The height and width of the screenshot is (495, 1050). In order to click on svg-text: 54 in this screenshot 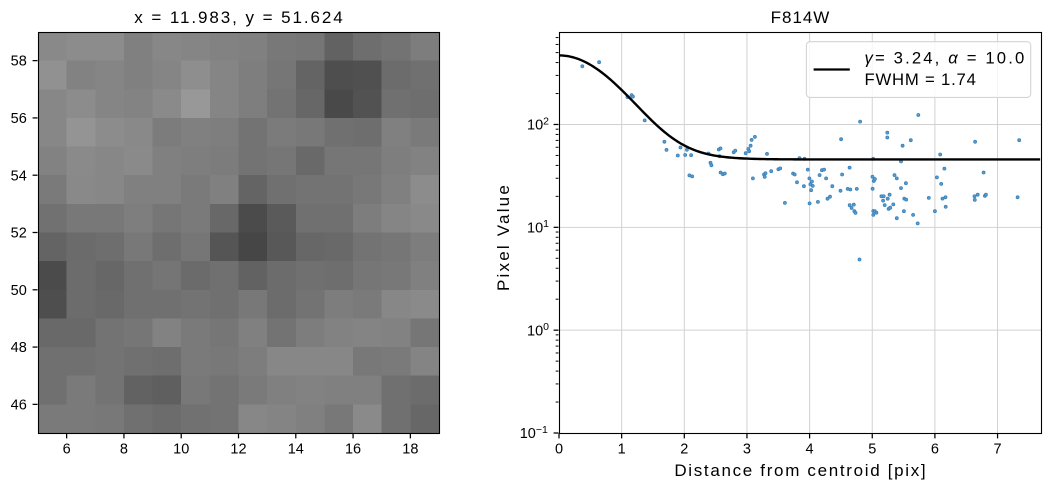, I will do `click(19, 176)`.